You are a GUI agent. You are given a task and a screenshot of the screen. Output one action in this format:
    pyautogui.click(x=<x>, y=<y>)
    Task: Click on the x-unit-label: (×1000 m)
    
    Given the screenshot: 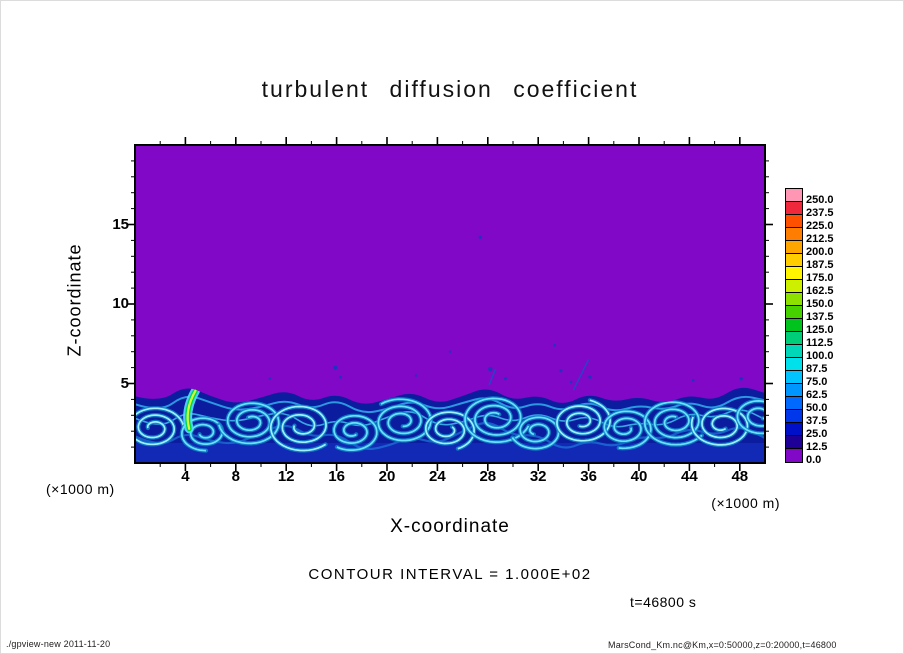 What is the action you would take?
    pyautogui.click(x=745, y=503)
    